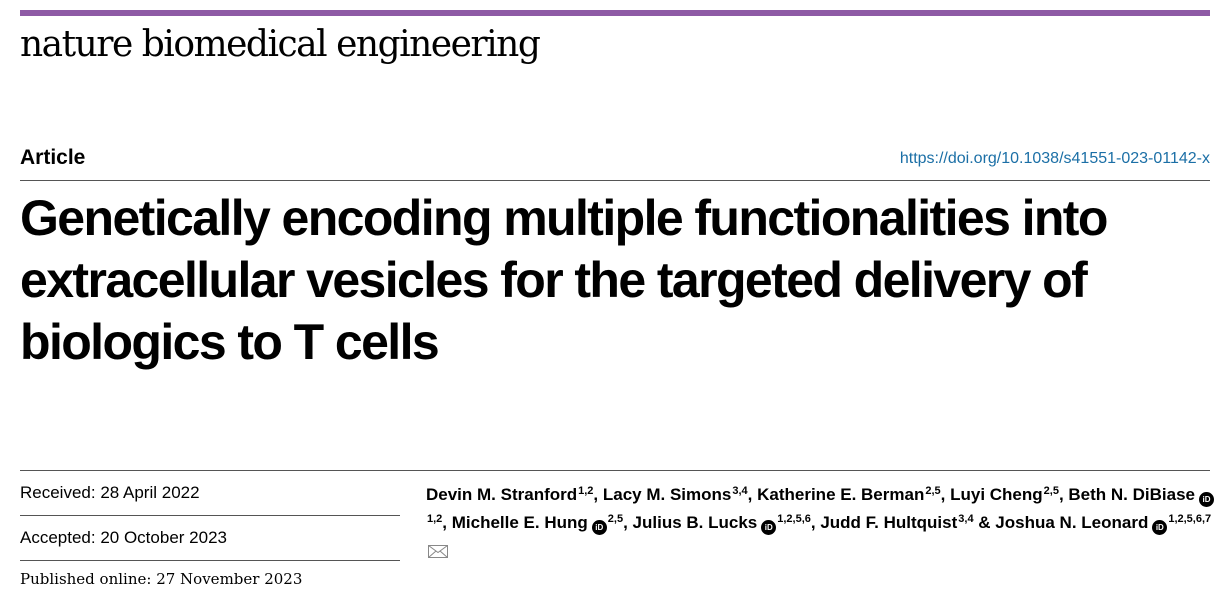 The image size is (1230, 601). Describe the element at coordinates (889, 522) in the screenshot. I see `author-name: Judd F. Hultquist` at that location.